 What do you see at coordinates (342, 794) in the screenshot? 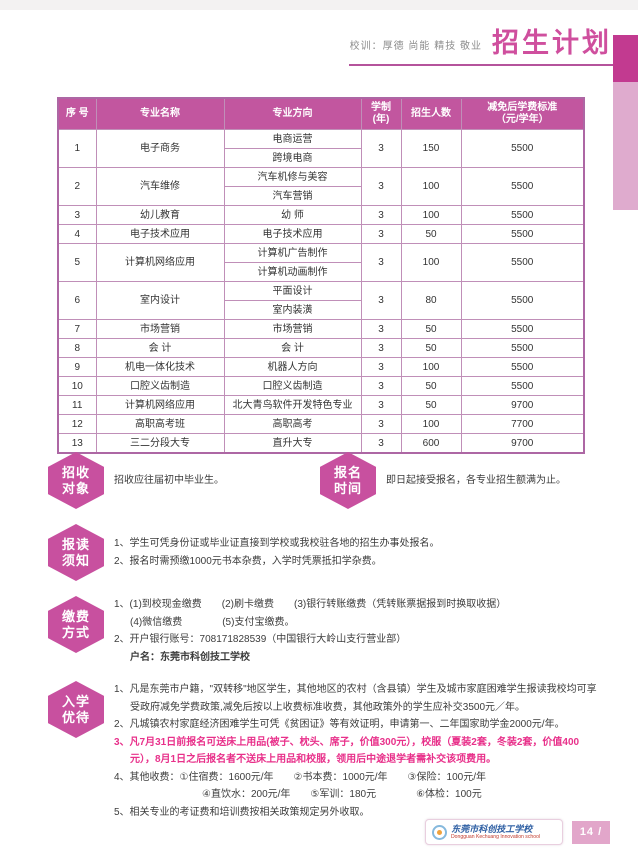
I see `section-text-line: ④直饮水：200元/年 ⑤军训：180元 ⑥体检：100元` at bounding box center [342, 794].